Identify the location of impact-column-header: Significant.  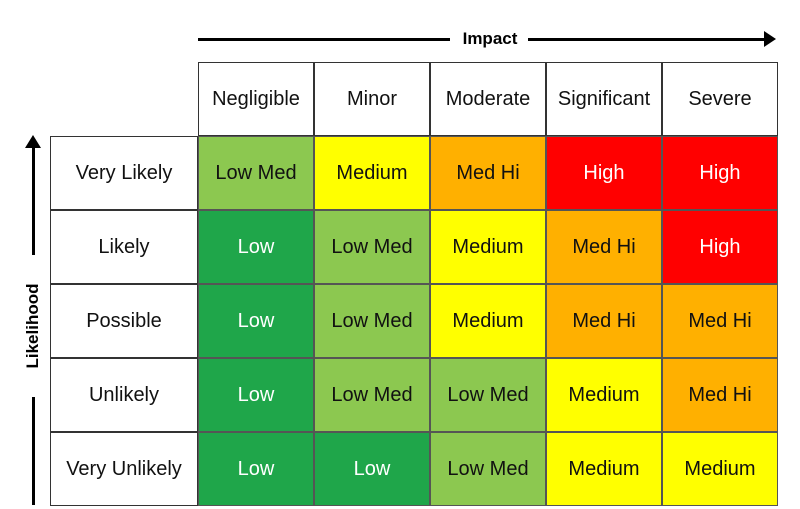
(604, 99).